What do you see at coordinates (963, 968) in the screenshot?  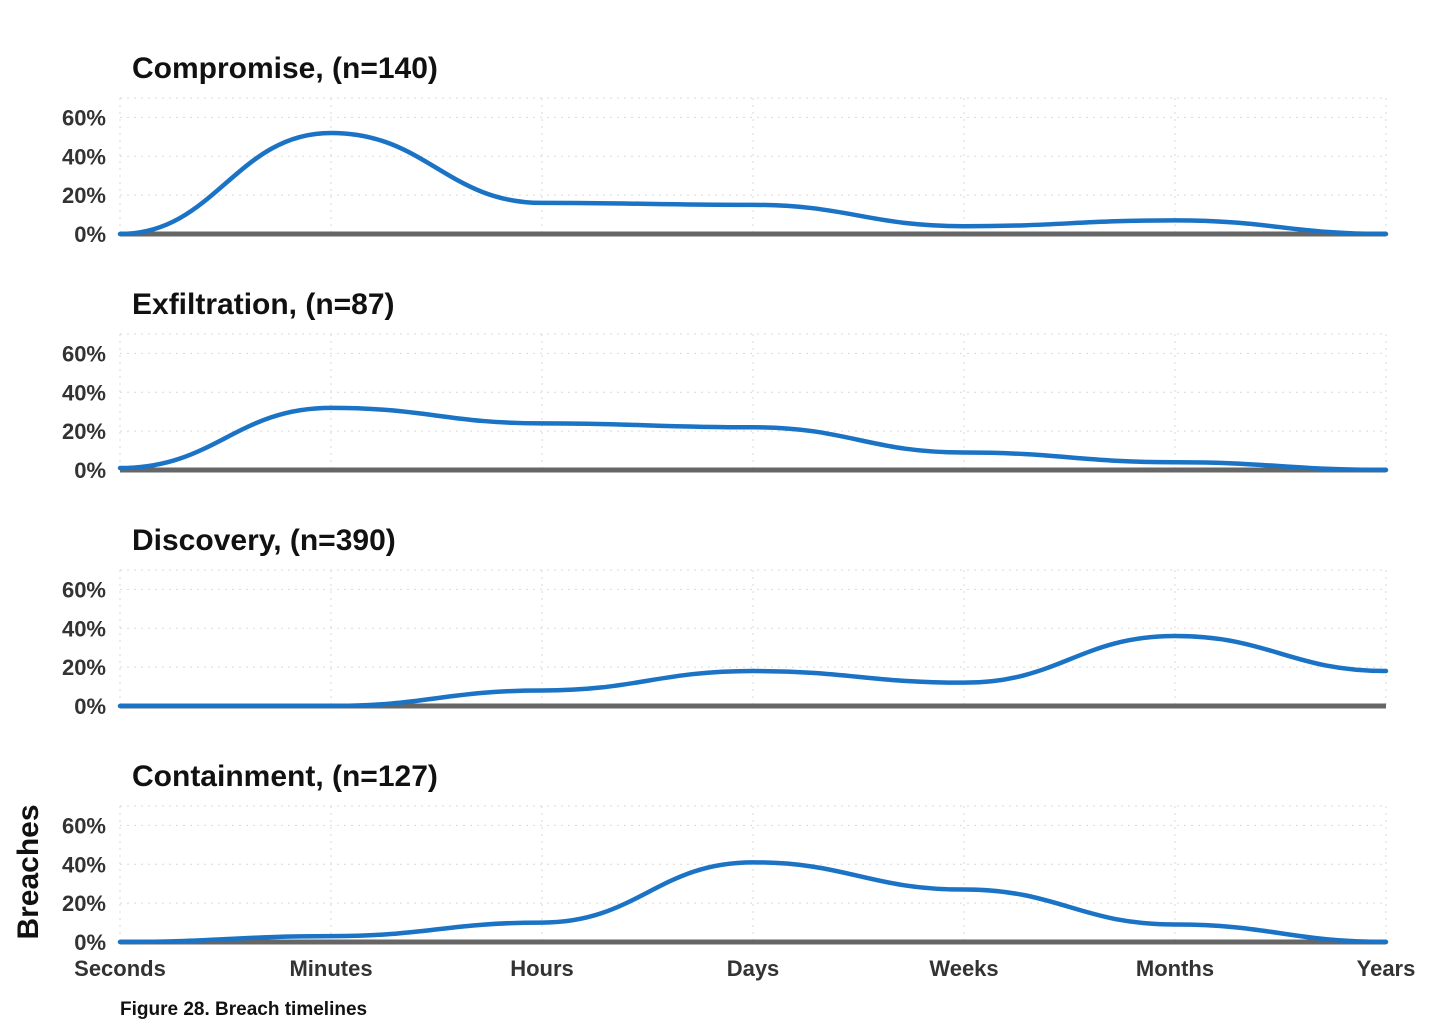 I see `x-tick-label: Weeks` at bounding box center [963, 968].